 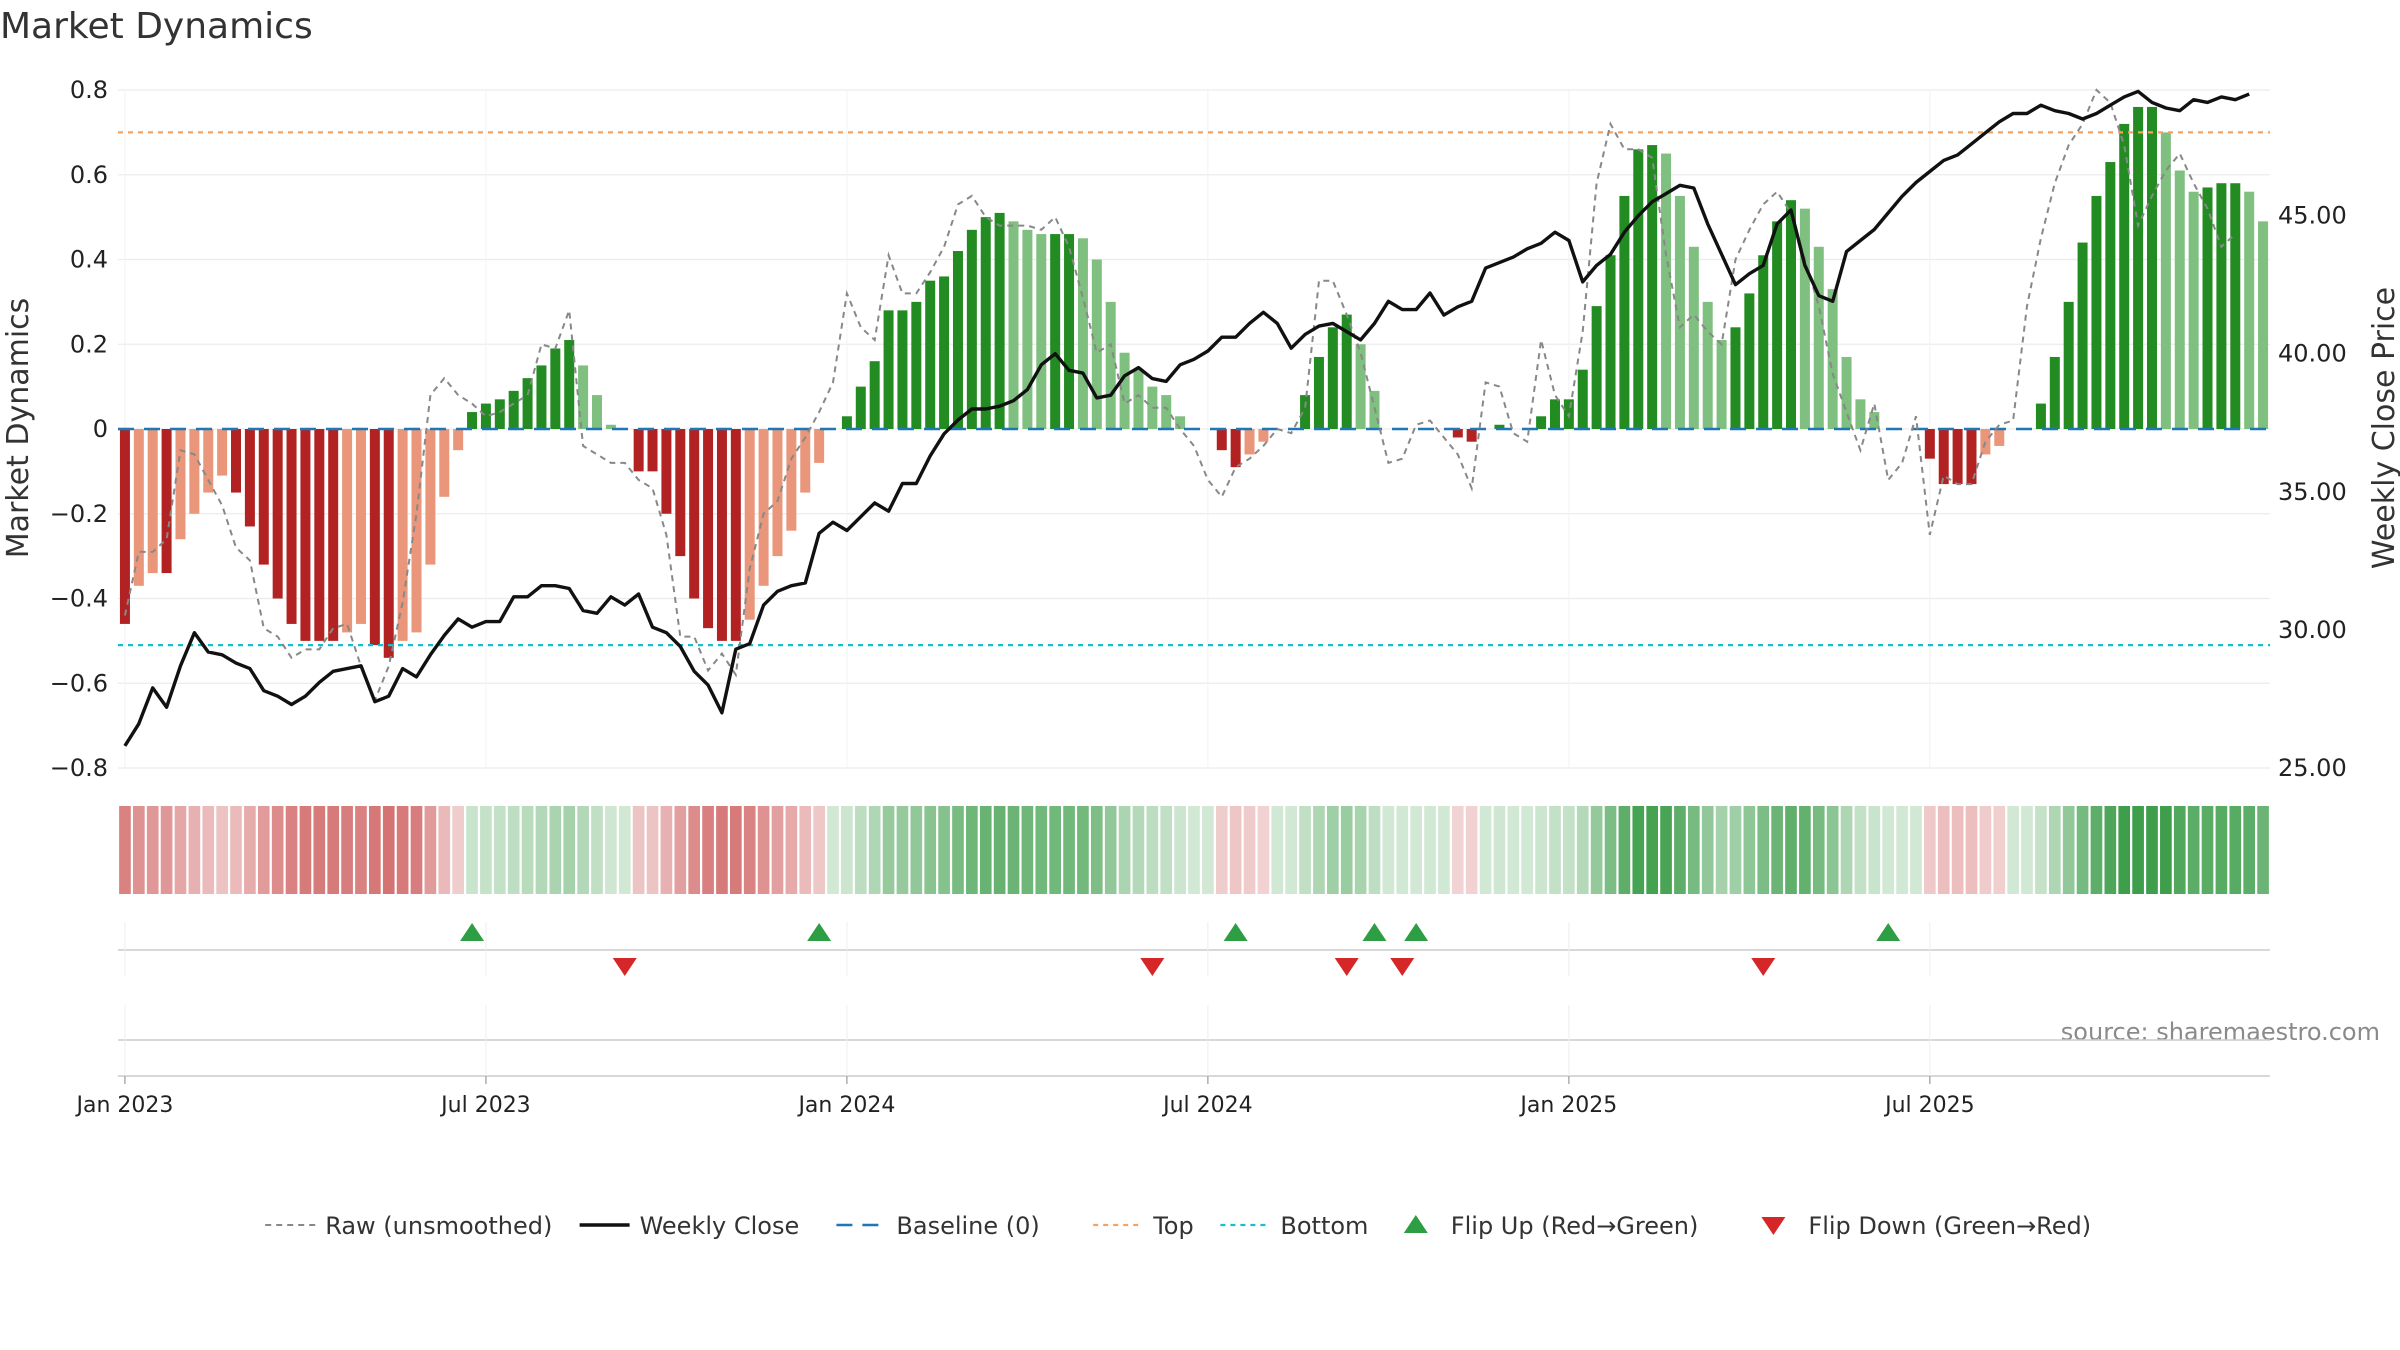 What do you see at coordinates (89, 260) in the screenshot?
I see `y-tick-label-2: 0.4` at bounding box center [89, 260].